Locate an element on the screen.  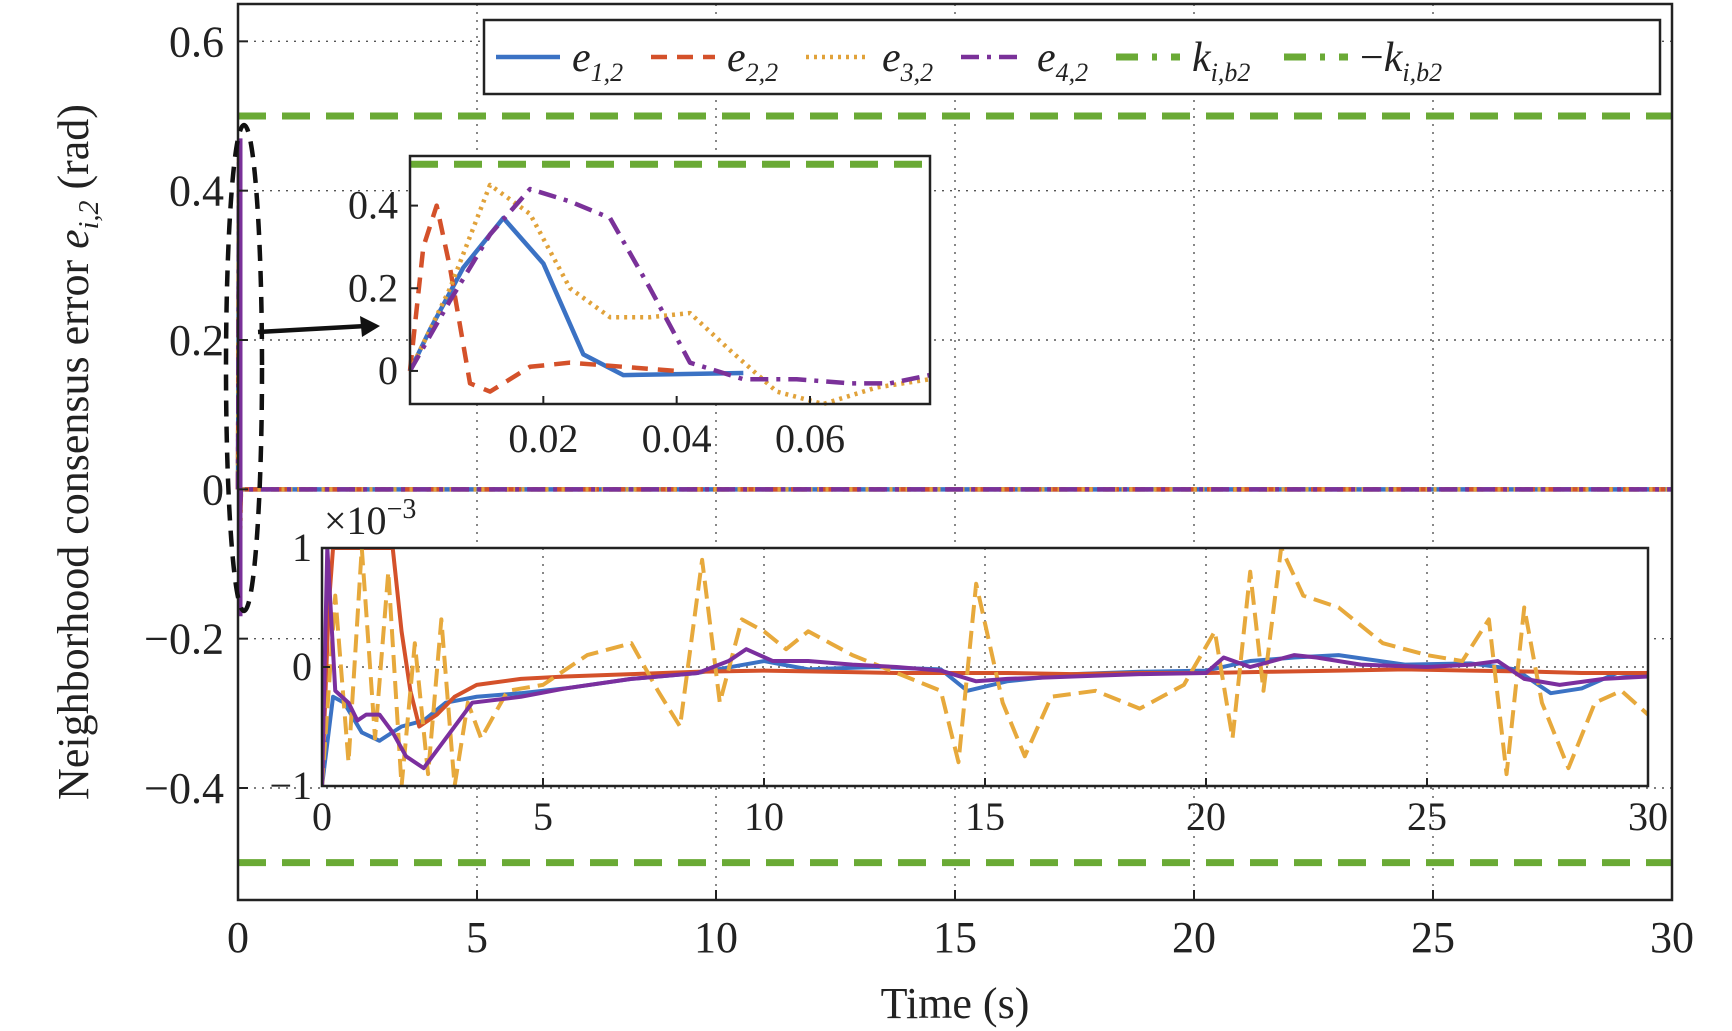
legend-label-e12: e1,2 is located at coordinates (597, 61).